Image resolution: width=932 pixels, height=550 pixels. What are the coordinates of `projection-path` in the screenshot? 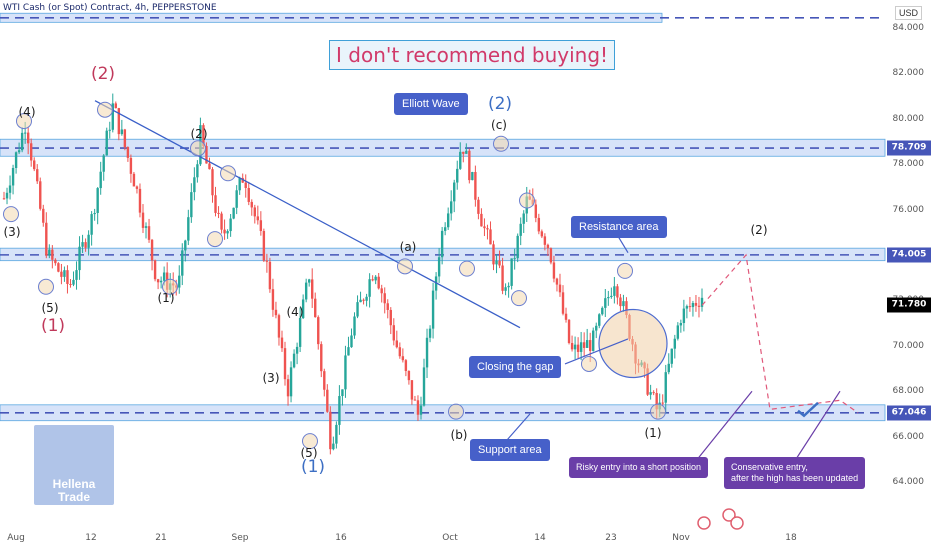 It's located at (780, 333).